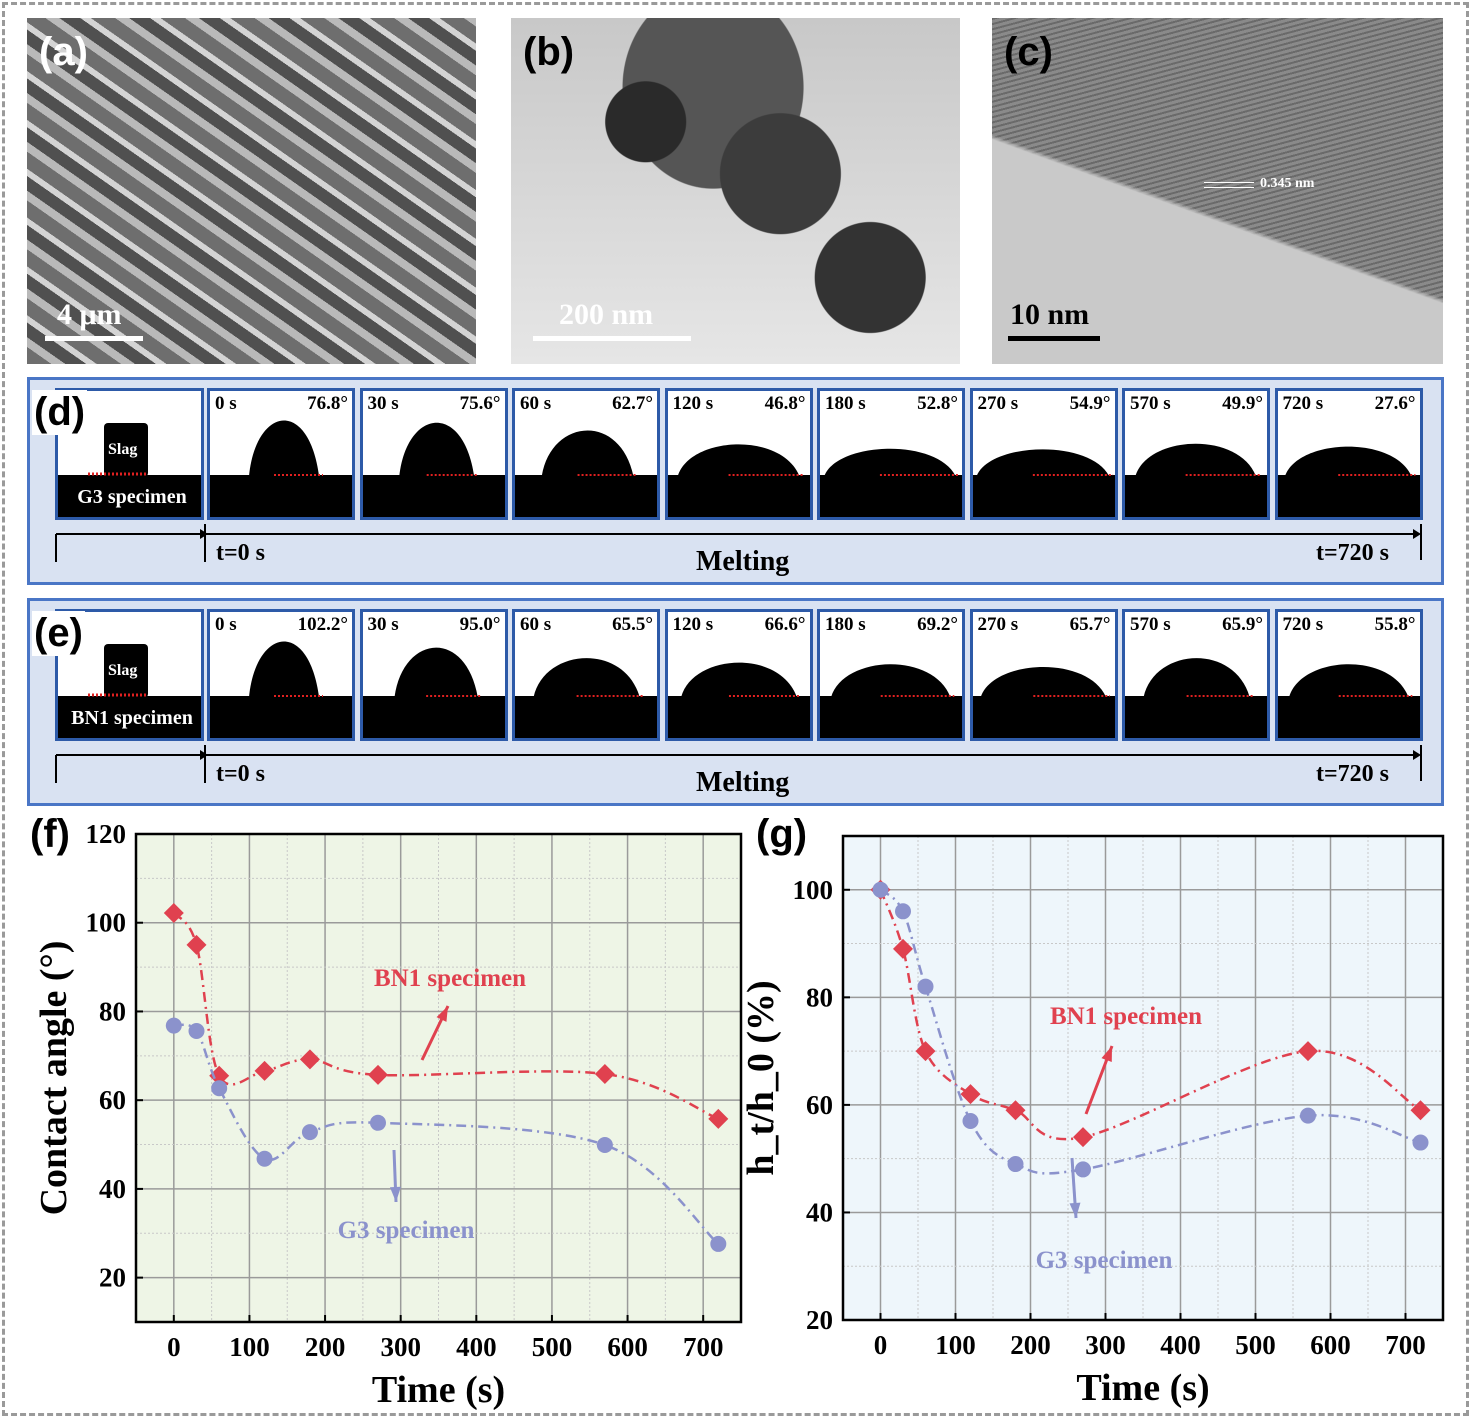 This screenshot has height=1418, width=1471. Describe the element at coordinates (406, 1230) in the screenshot. I see `legend-label-g3: G3 specimen` at that location.